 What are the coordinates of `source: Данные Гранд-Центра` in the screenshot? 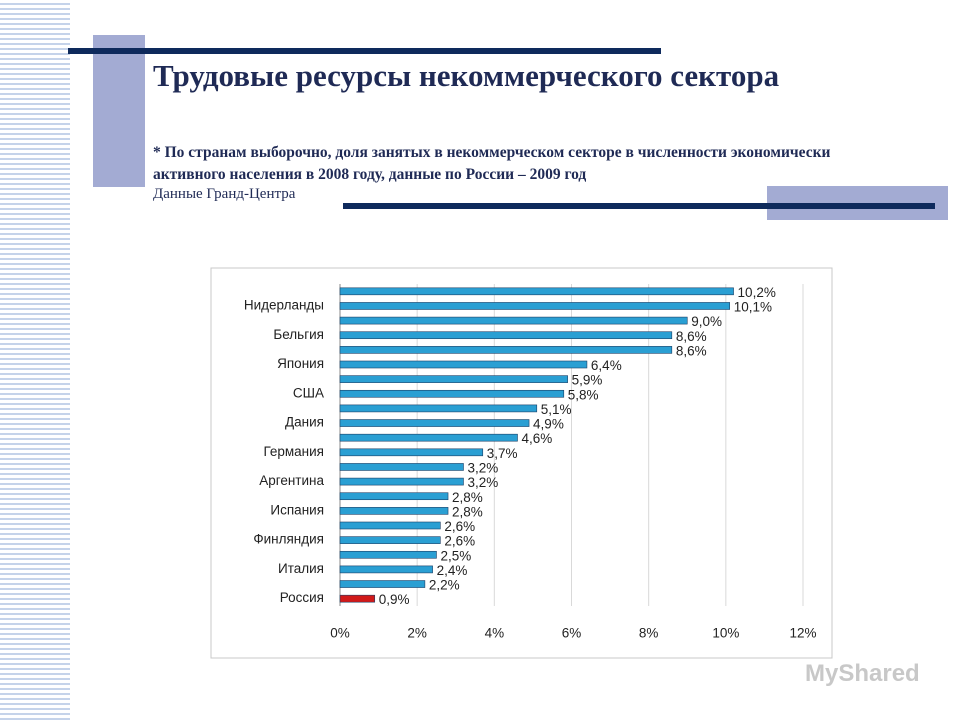 It's located at (224, 194).